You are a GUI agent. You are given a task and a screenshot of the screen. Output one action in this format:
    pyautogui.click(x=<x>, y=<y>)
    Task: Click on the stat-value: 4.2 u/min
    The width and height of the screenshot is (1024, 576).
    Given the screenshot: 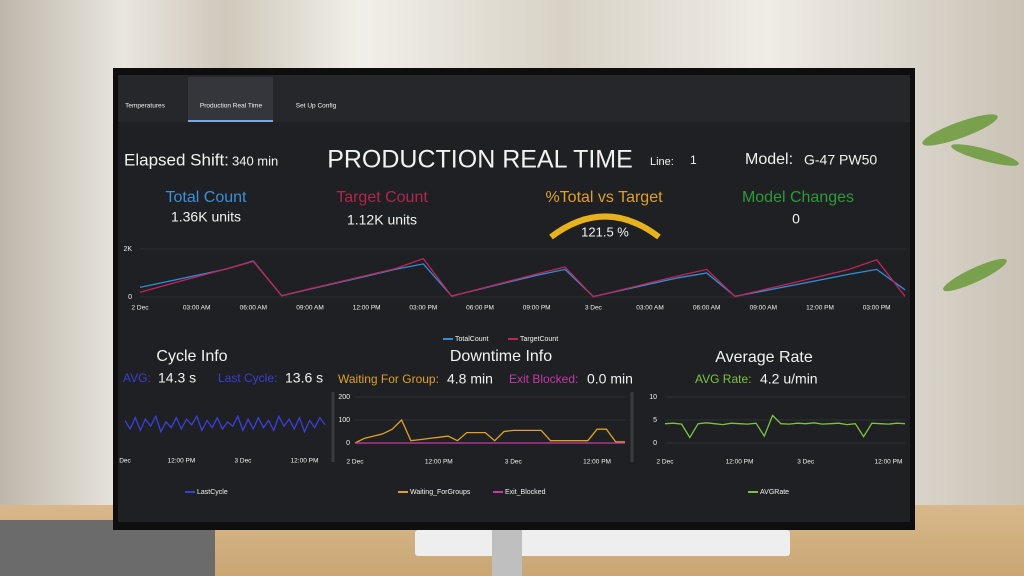 What is the action you would take?
    pyautogui.click(x=789, y=379)
    